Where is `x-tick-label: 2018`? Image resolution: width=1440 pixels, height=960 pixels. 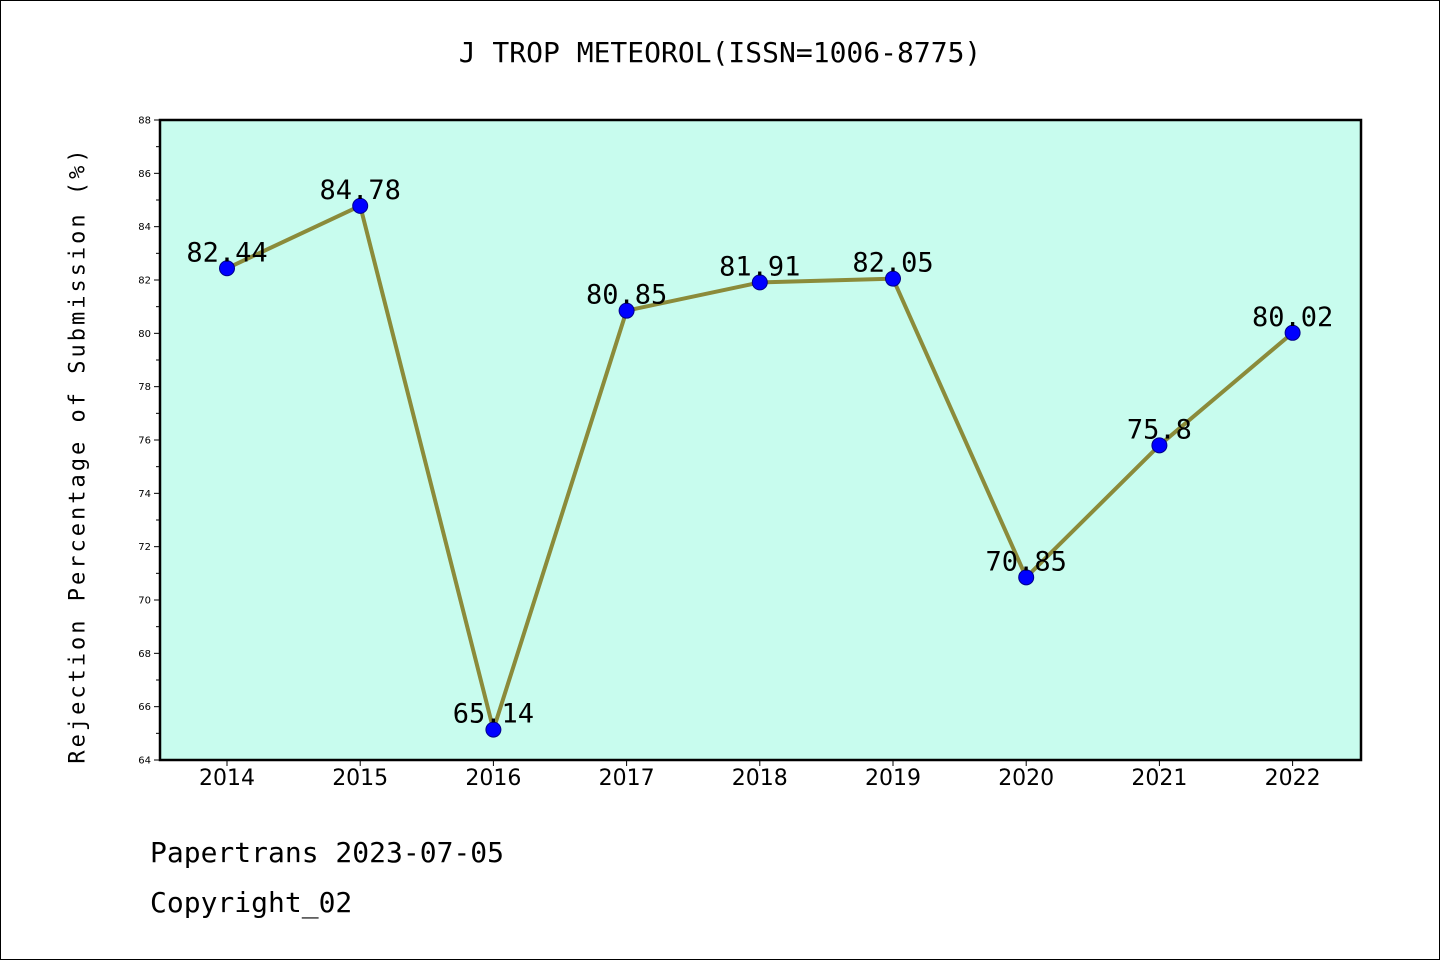 x-tick-label: 2018 is located at coordinates (760, 778).